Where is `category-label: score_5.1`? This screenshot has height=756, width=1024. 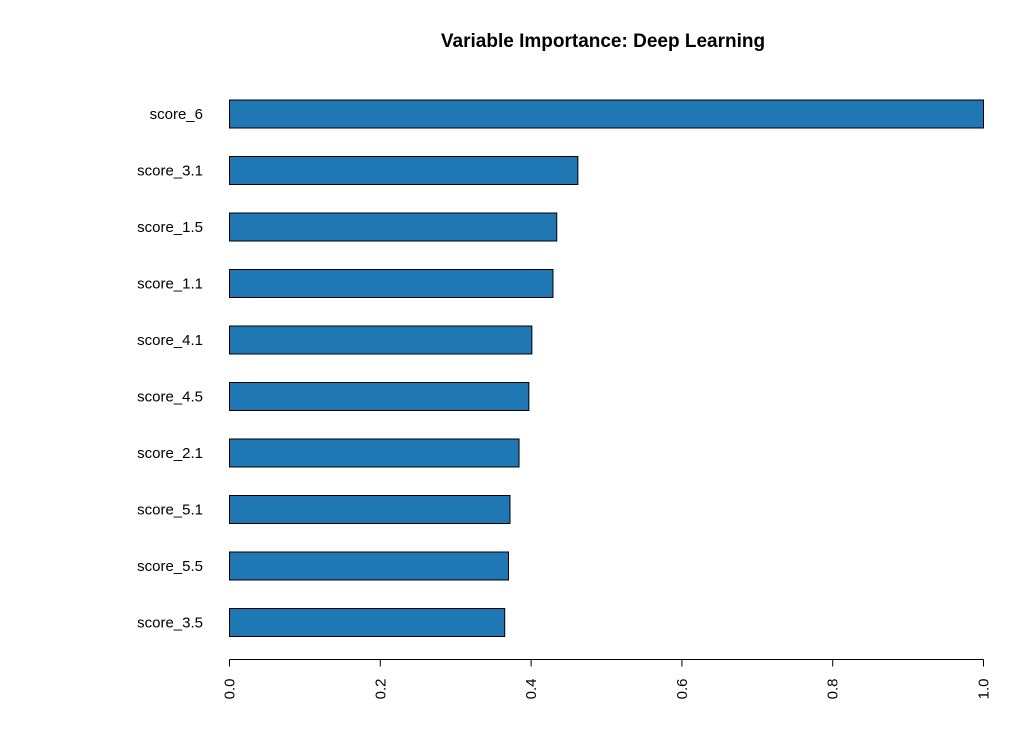 category-label: score_5.1 is located at coordinates (170, 510).